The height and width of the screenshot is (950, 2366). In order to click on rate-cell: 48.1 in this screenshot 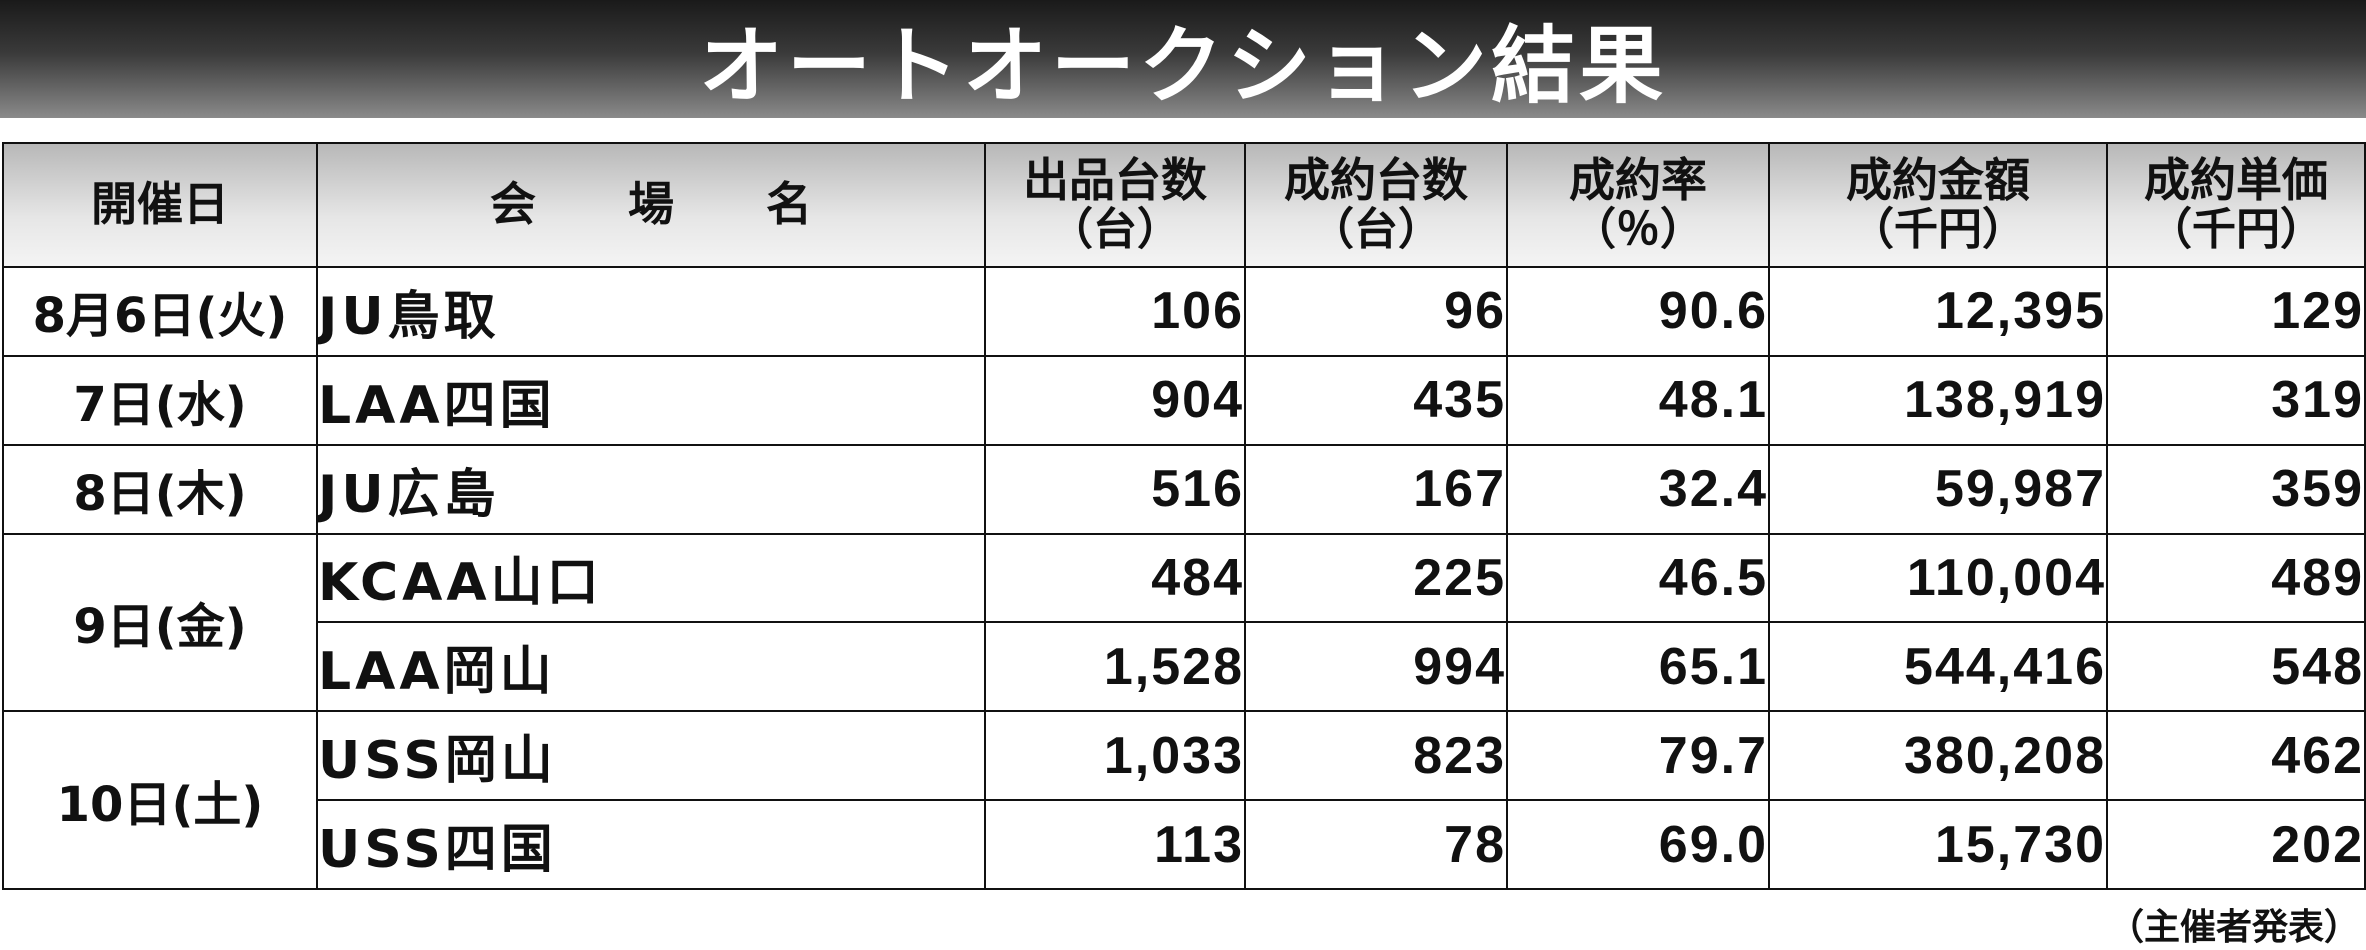, I will do `click(1638, 400)`.